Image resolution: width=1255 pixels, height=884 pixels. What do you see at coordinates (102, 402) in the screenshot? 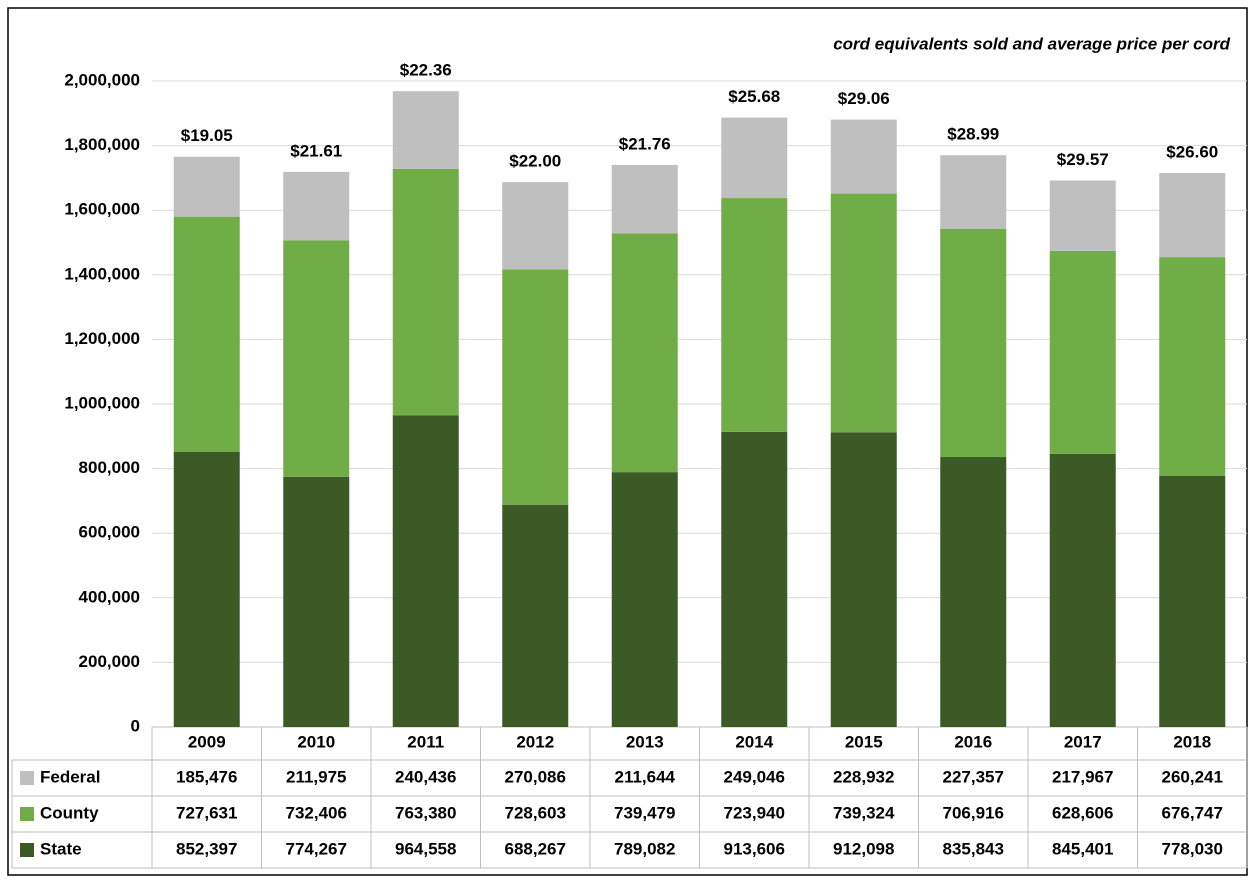
I see `y-tick-label: 1,000,000` at bounding box center [102, 402].